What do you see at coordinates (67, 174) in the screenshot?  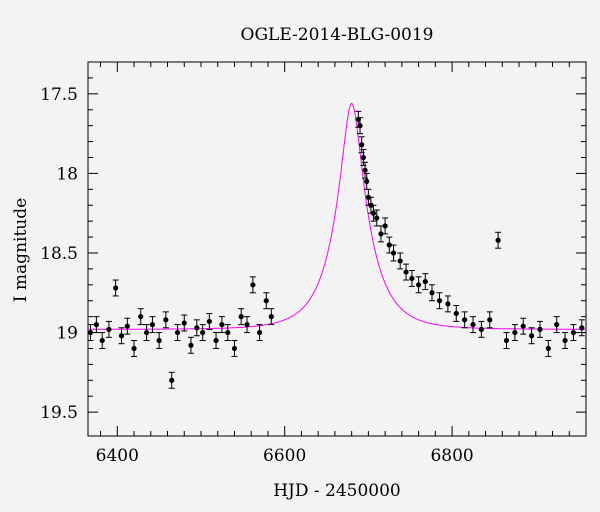 I see `y-tick-label: 18` at bounding box center [67, 174].